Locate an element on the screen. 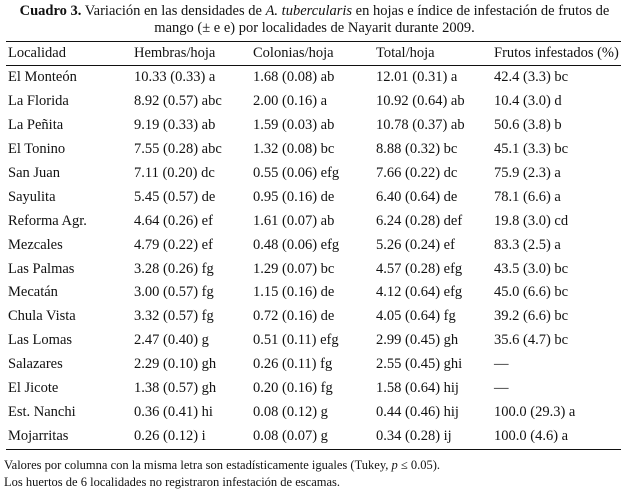 This screenshot has width=629, height=491. cell-frutos: 50.6 (3.8) b is located at coordinates (528, 125).